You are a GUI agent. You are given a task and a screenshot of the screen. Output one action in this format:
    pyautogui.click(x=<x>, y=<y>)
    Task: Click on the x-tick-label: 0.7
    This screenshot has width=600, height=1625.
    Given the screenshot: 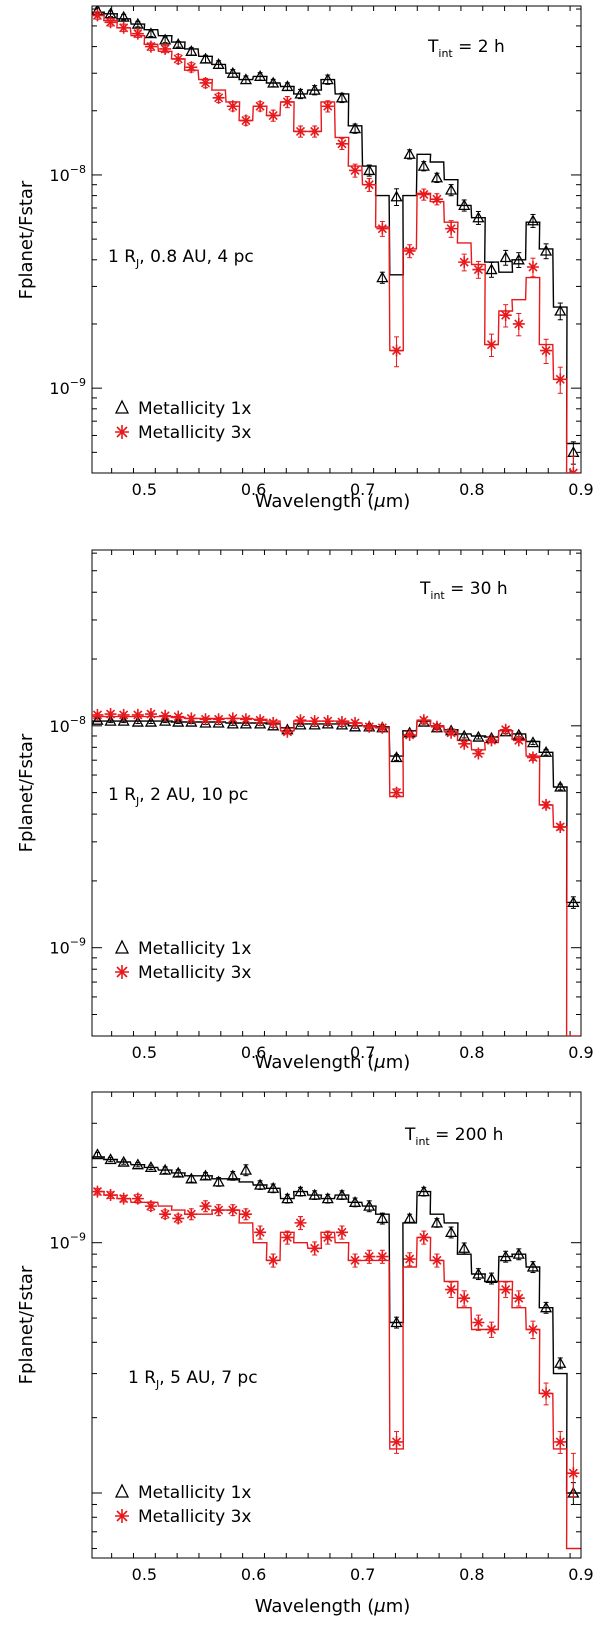 What is the action you would take?
    pyautogui.click(x=362, y=1574)
    